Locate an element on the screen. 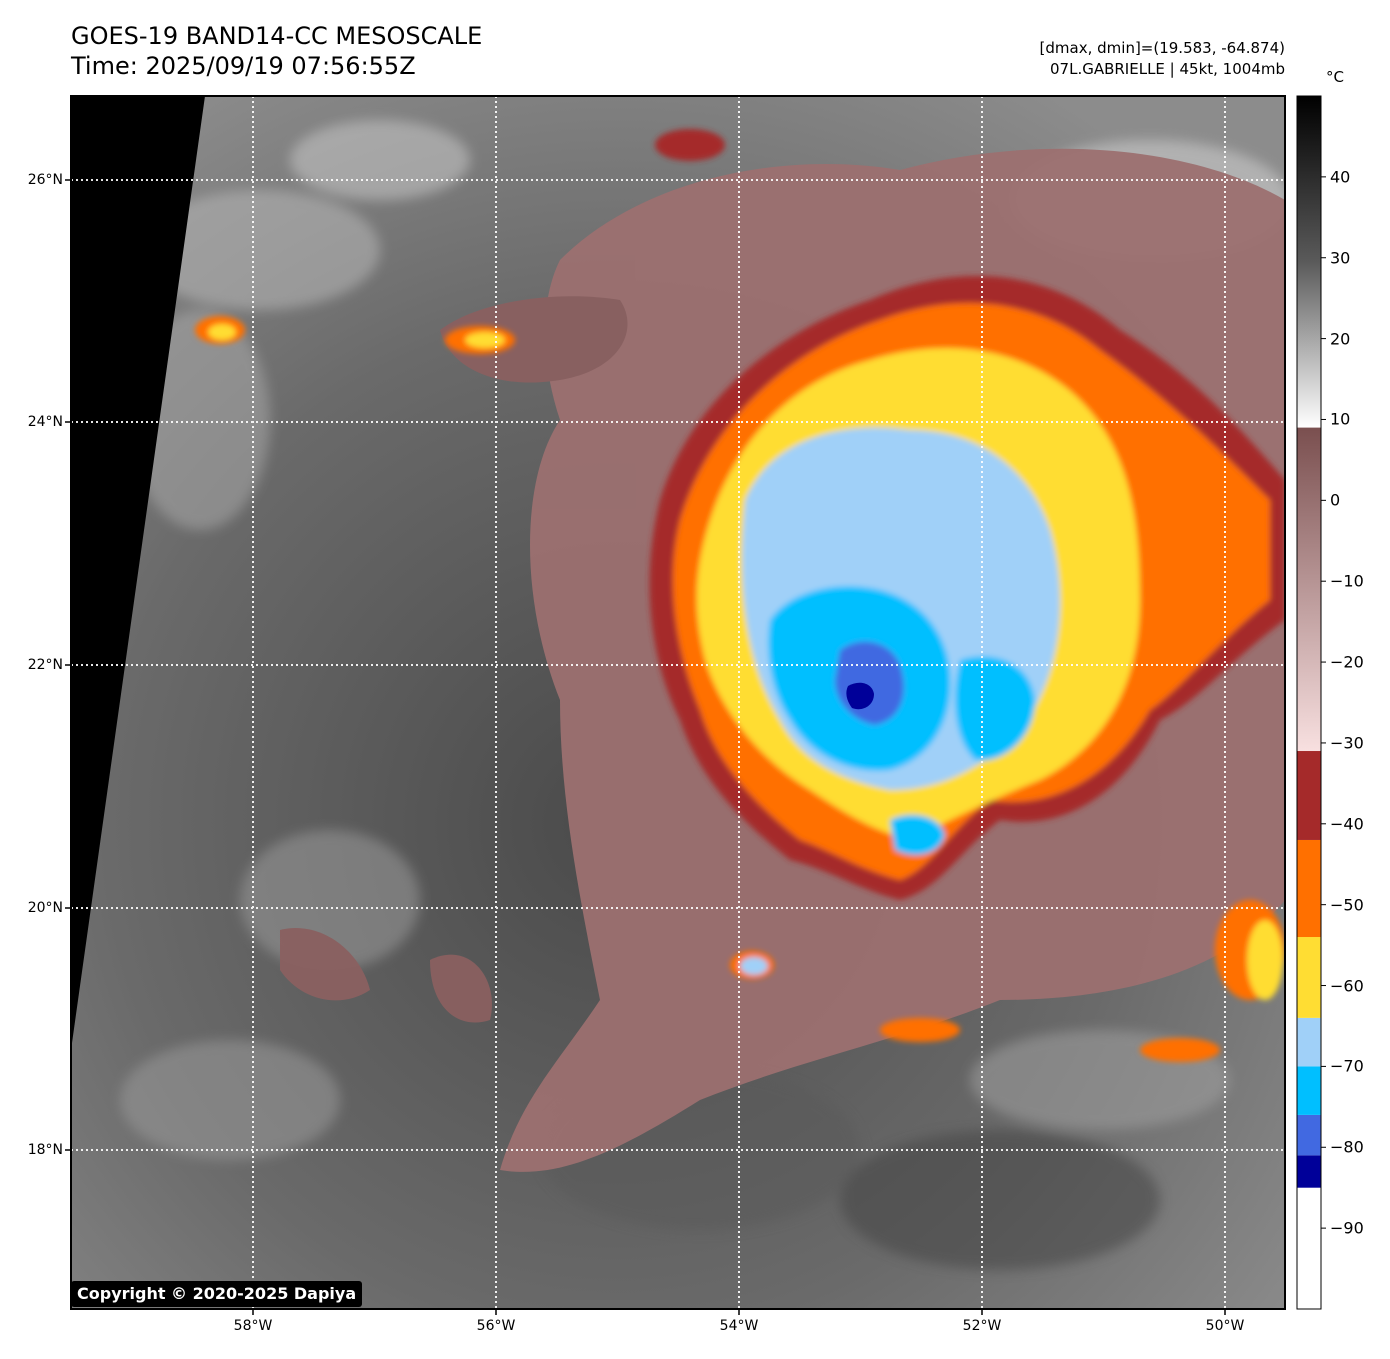  colorbar-tick-label: 40 is located at coordinates (1340, 177).